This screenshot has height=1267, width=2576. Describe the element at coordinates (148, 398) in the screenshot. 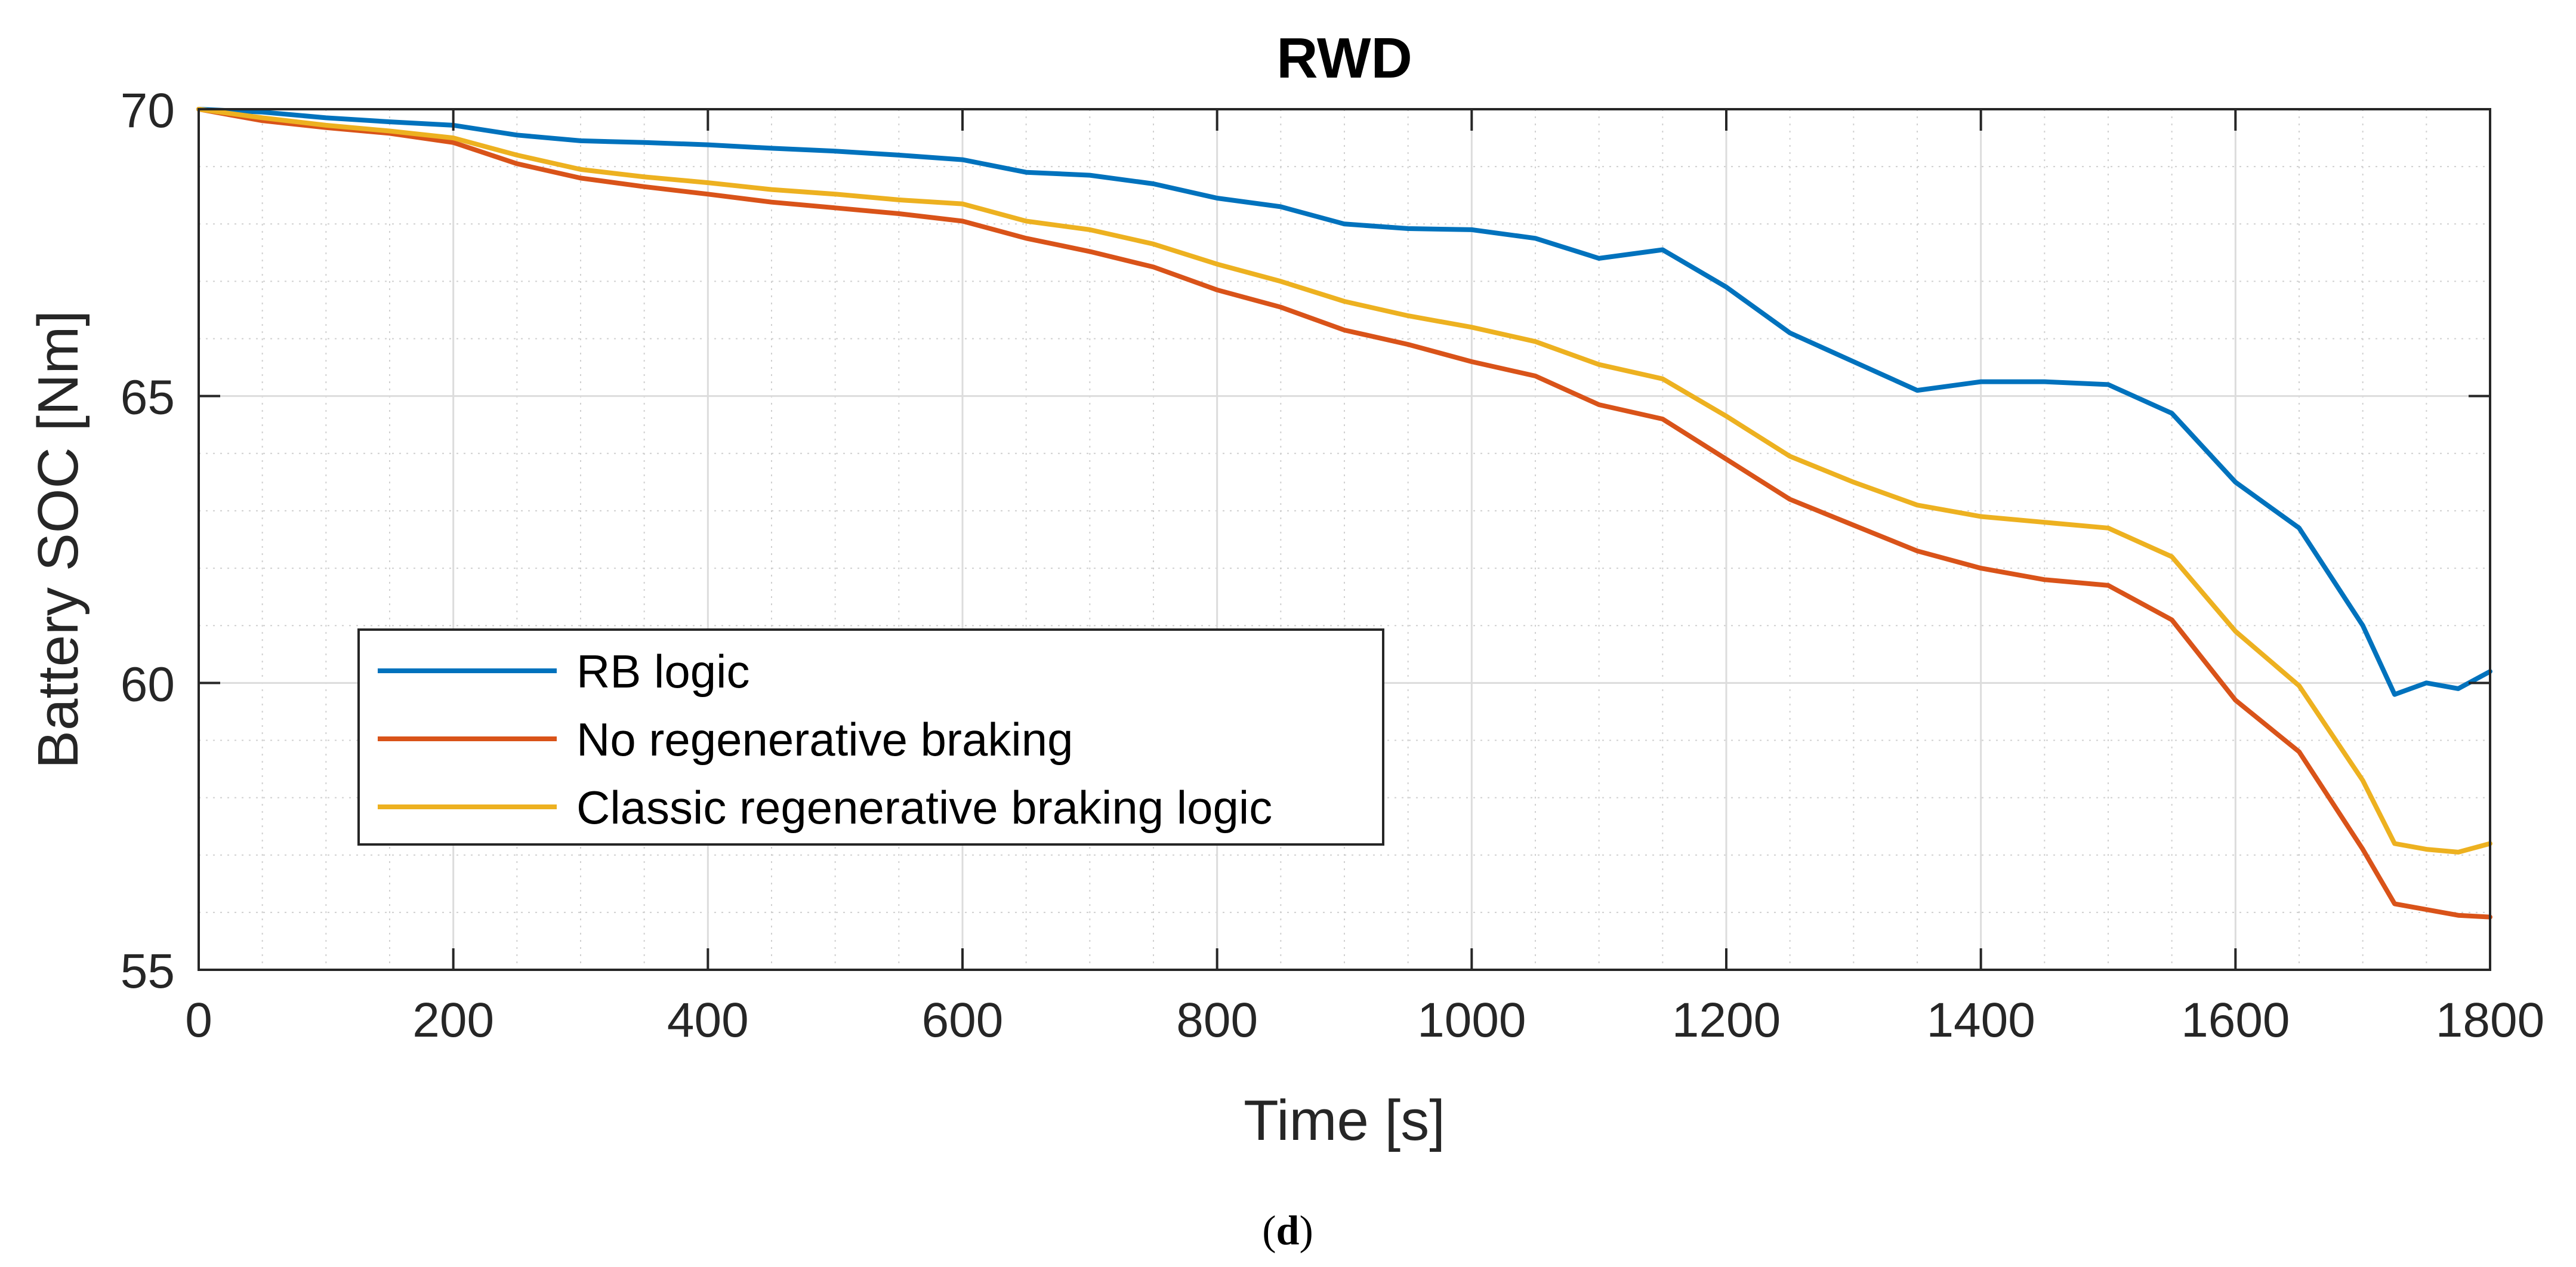

I see `y-tick-label: 65` at that location.